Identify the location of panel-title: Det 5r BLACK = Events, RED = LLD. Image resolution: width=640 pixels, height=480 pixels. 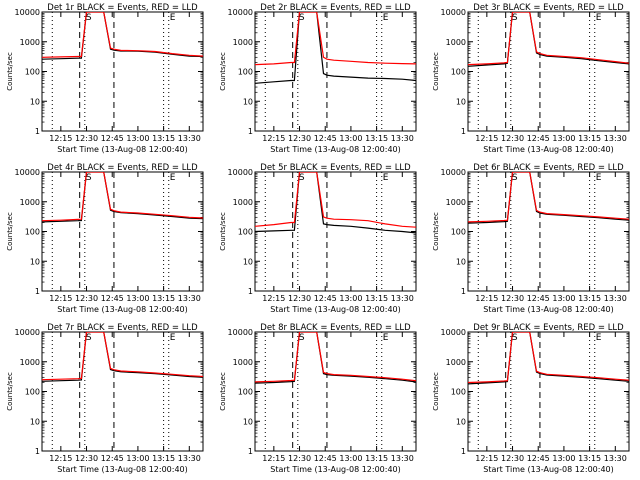
(335, 168).